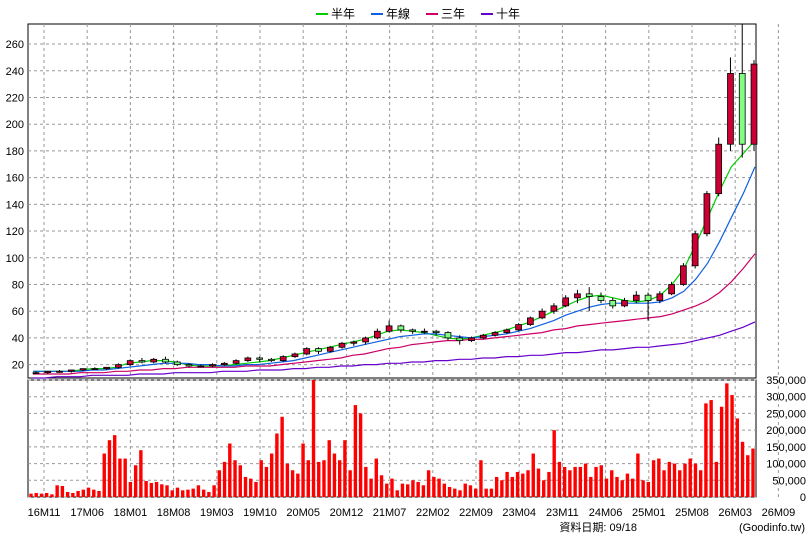  What do you see at coordinates (15, 179) in the screenshot?
I see `price-y-tick-label: 160` at bounding box center [15, 179].